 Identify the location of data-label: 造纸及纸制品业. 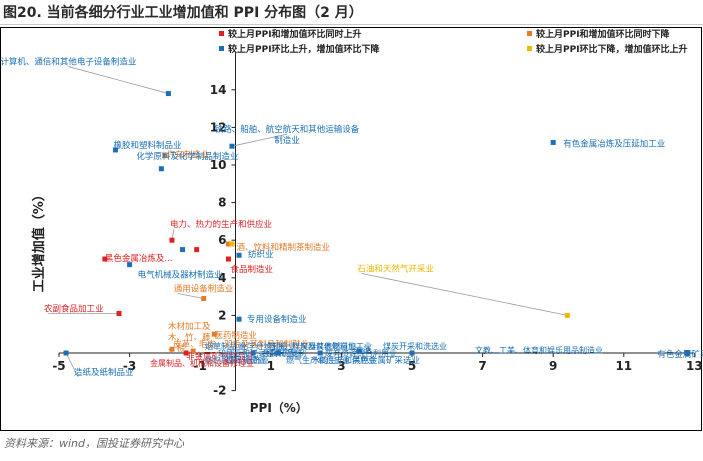
(104, 372).